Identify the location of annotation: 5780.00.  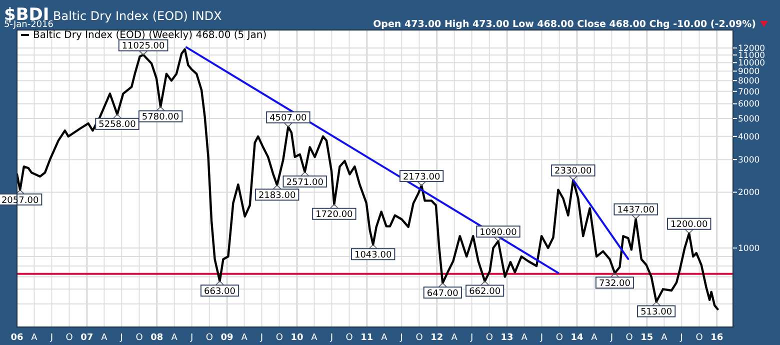
(161, 117).